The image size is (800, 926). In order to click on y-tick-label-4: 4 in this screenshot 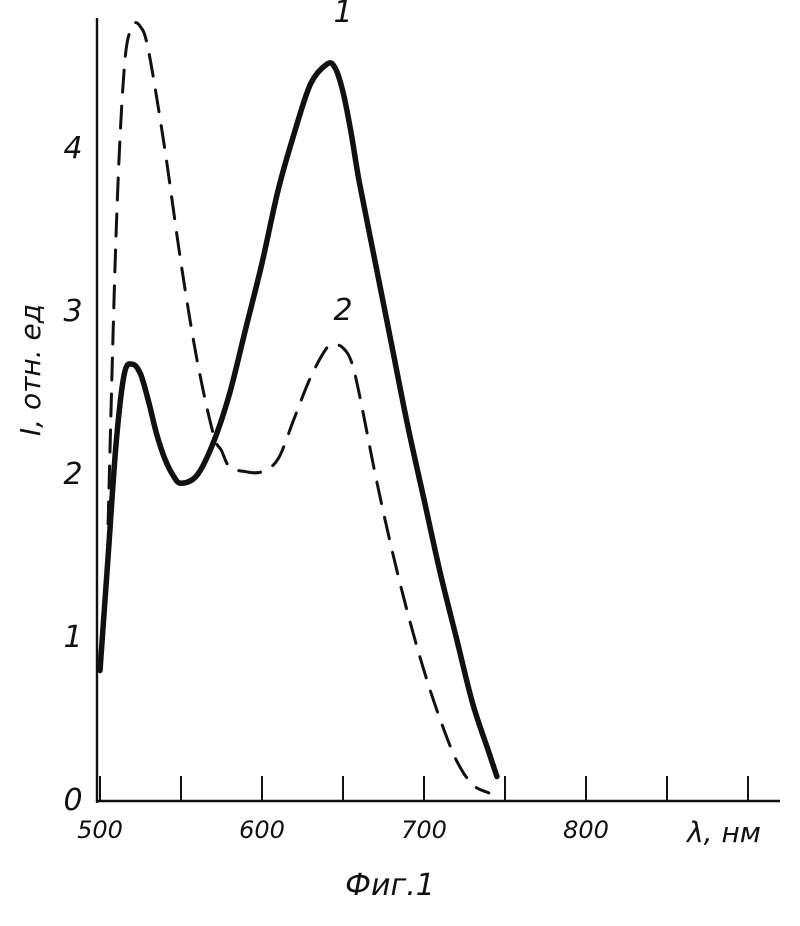, I will do `click(72, 148)`.